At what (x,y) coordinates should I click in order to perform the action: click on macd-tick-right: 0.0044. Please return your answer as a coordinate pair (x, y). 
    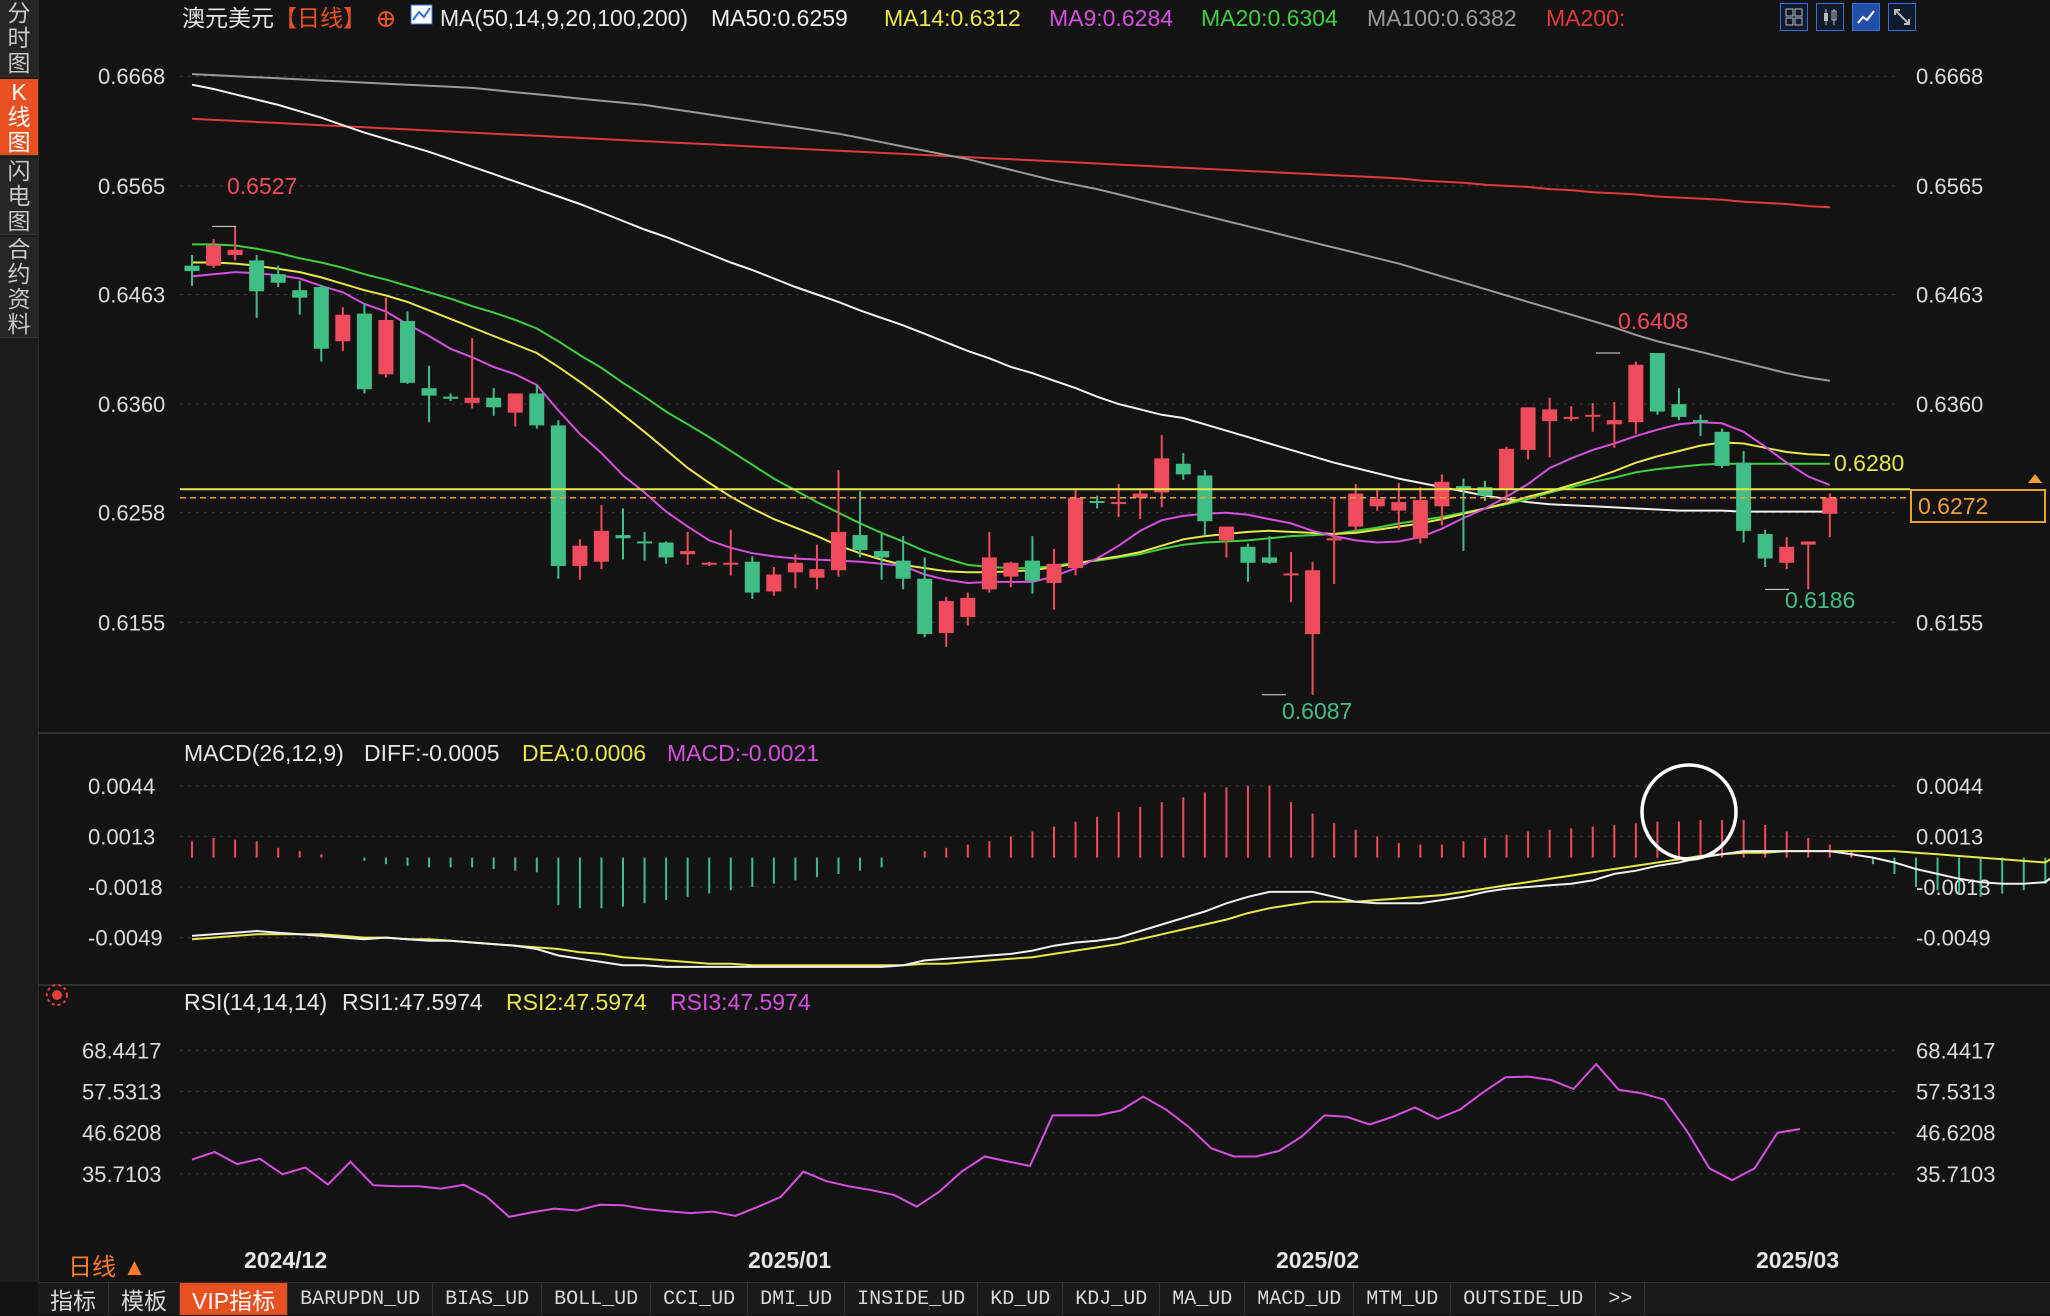
    Looking at the image, I should click on (1949, 786).